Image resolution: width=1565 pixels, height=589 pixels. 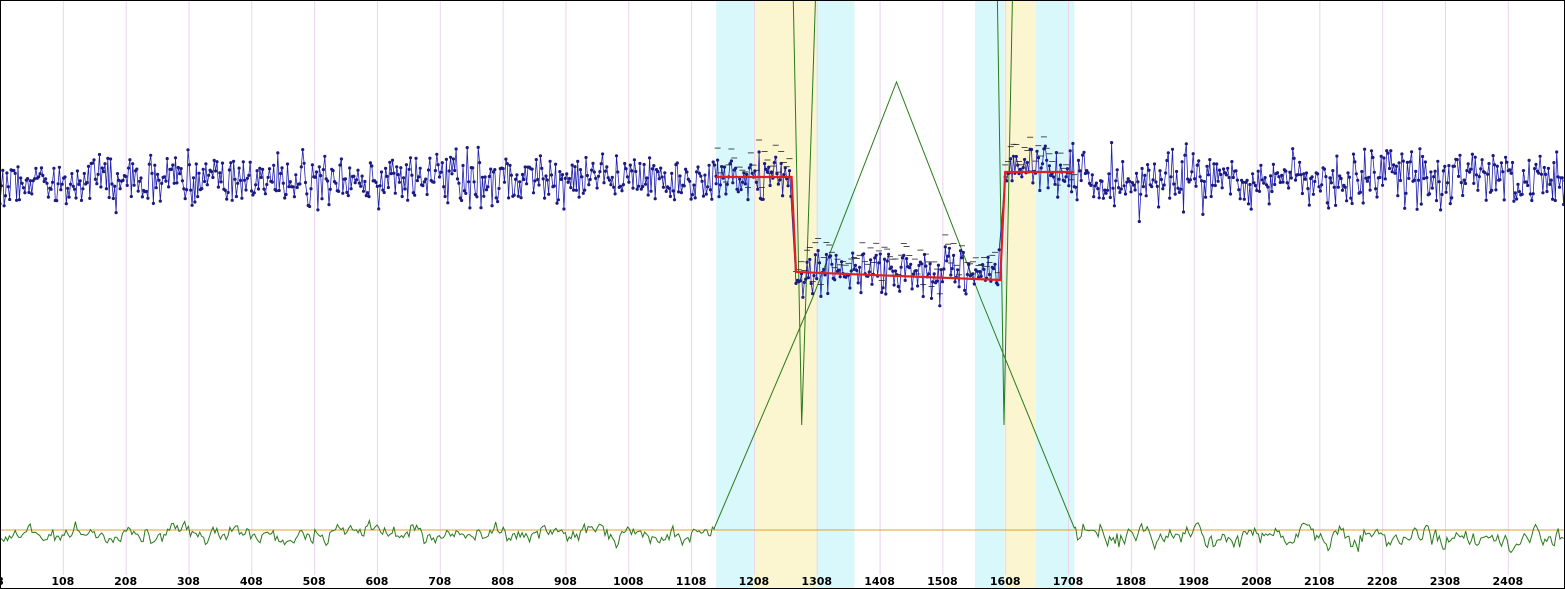 What do you see at coordinates (816, 581) in the screenshot?
I see `x-tick-label: 1308` at bounding box center [816, 581].